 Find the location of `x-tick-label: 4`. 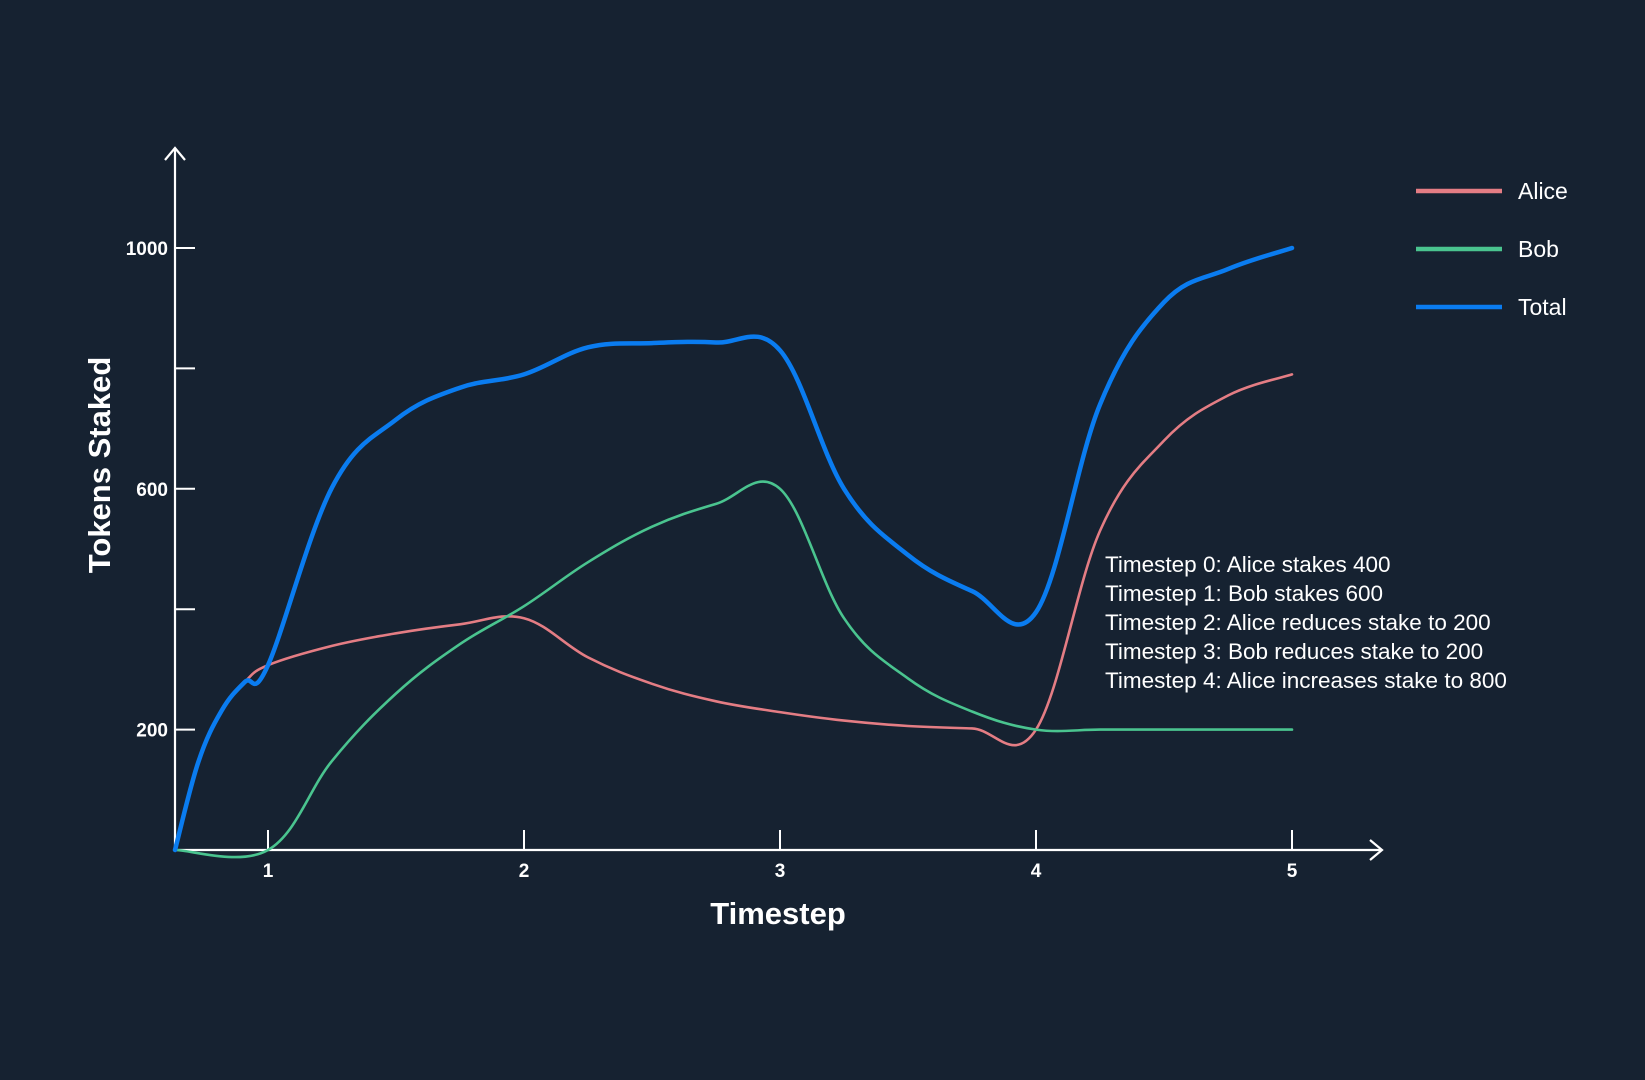

x-tick-label: 4 is located at coordinates (1036, 871).